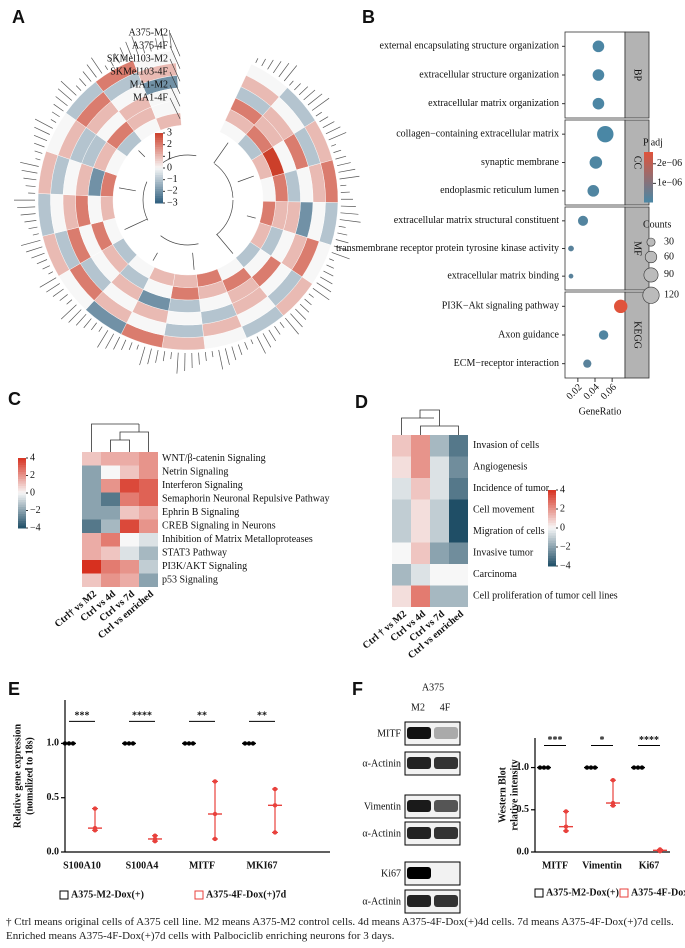 The image size is (685, 948). Describe the element at coordinates (509, 531) in the screenshot. I see `row-label: Migration of cells` at that location.